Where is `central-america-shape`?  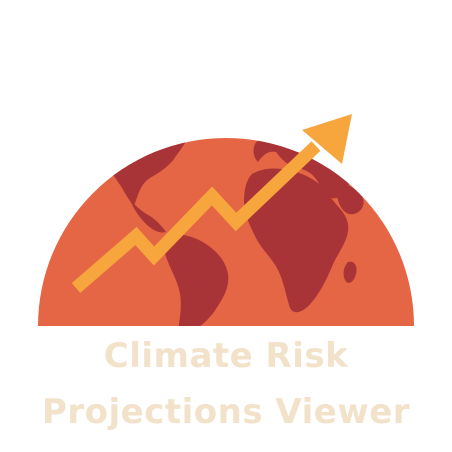 central-america-shape is located at coordinates (148, 216).